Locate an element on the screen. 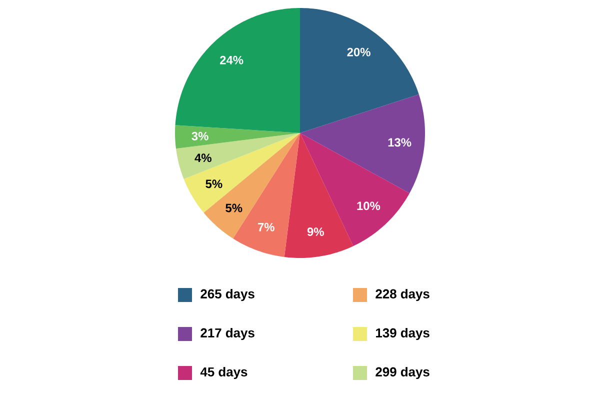 This screenshot has height=400, width=600. data-label: 7% is located at coordinates (266, 227).